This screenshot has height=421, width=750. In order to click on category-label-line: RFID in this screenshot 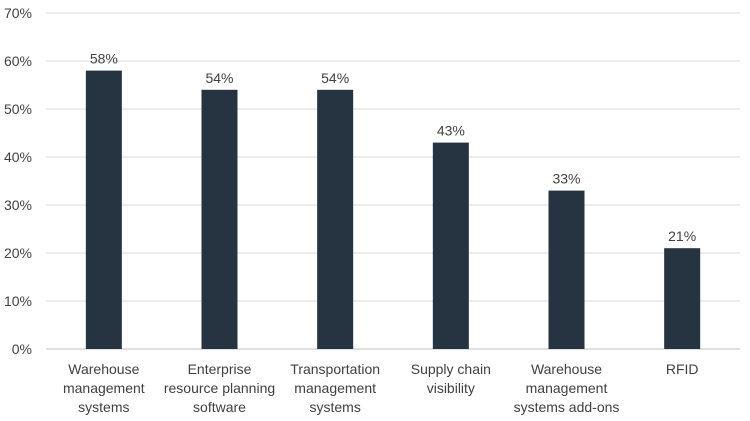, I will do `click(682, 369)`.